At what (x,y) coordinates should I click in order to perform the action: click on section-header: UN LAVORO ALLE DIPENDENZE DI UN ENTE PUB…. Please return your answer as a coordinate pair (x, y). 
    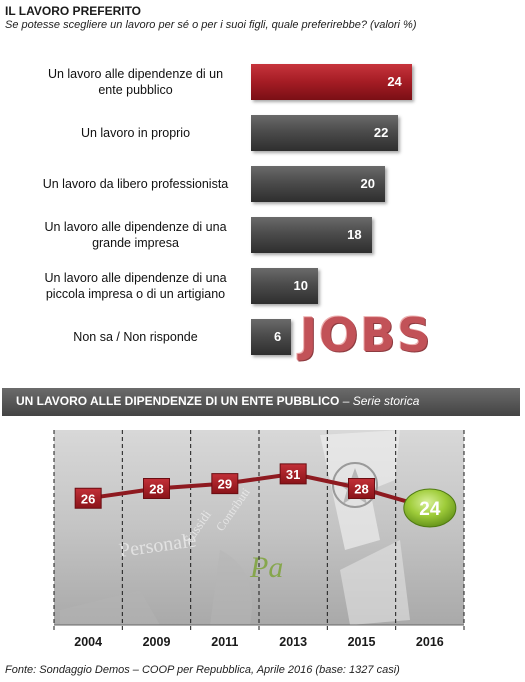
    Looking at the image, I should click on (261, 402).